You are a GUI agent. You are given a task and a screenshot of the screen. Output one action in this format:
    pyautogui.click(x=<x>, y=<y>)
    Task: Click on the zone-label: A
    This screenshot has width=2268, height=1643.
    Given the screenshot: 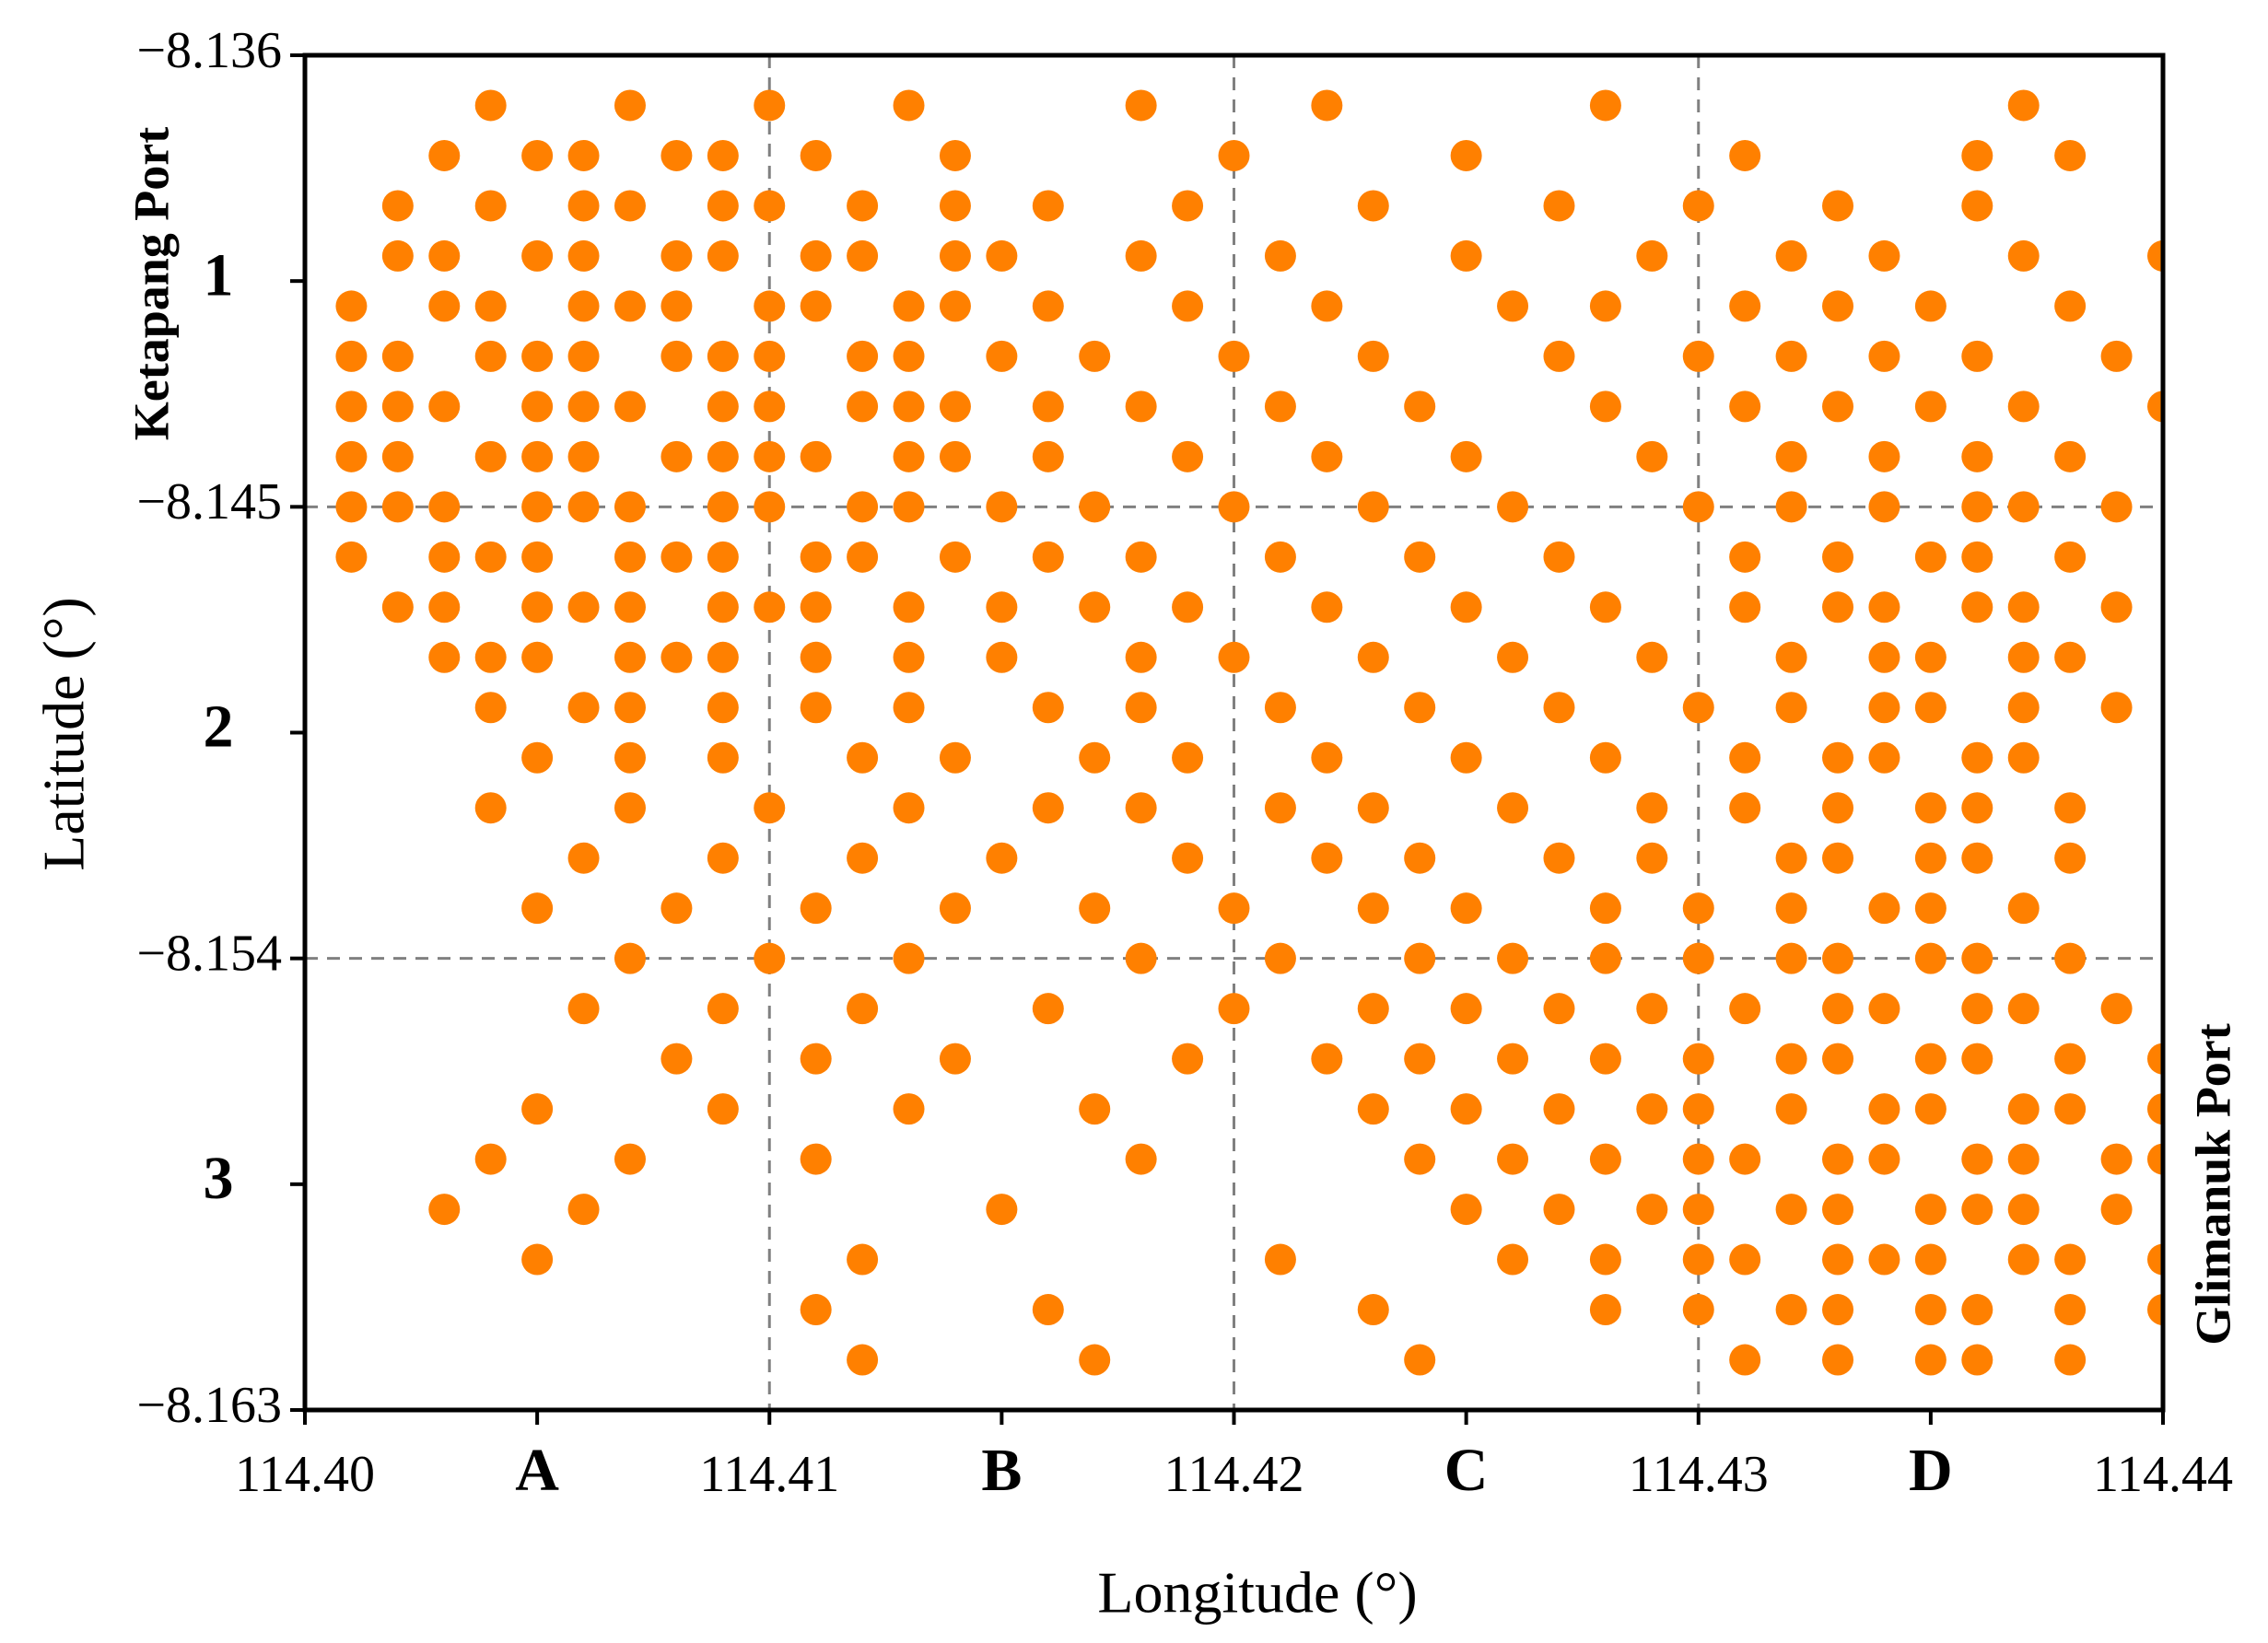 What is the action you would take?
    pyautogui.click(x=537, y=1471)
    